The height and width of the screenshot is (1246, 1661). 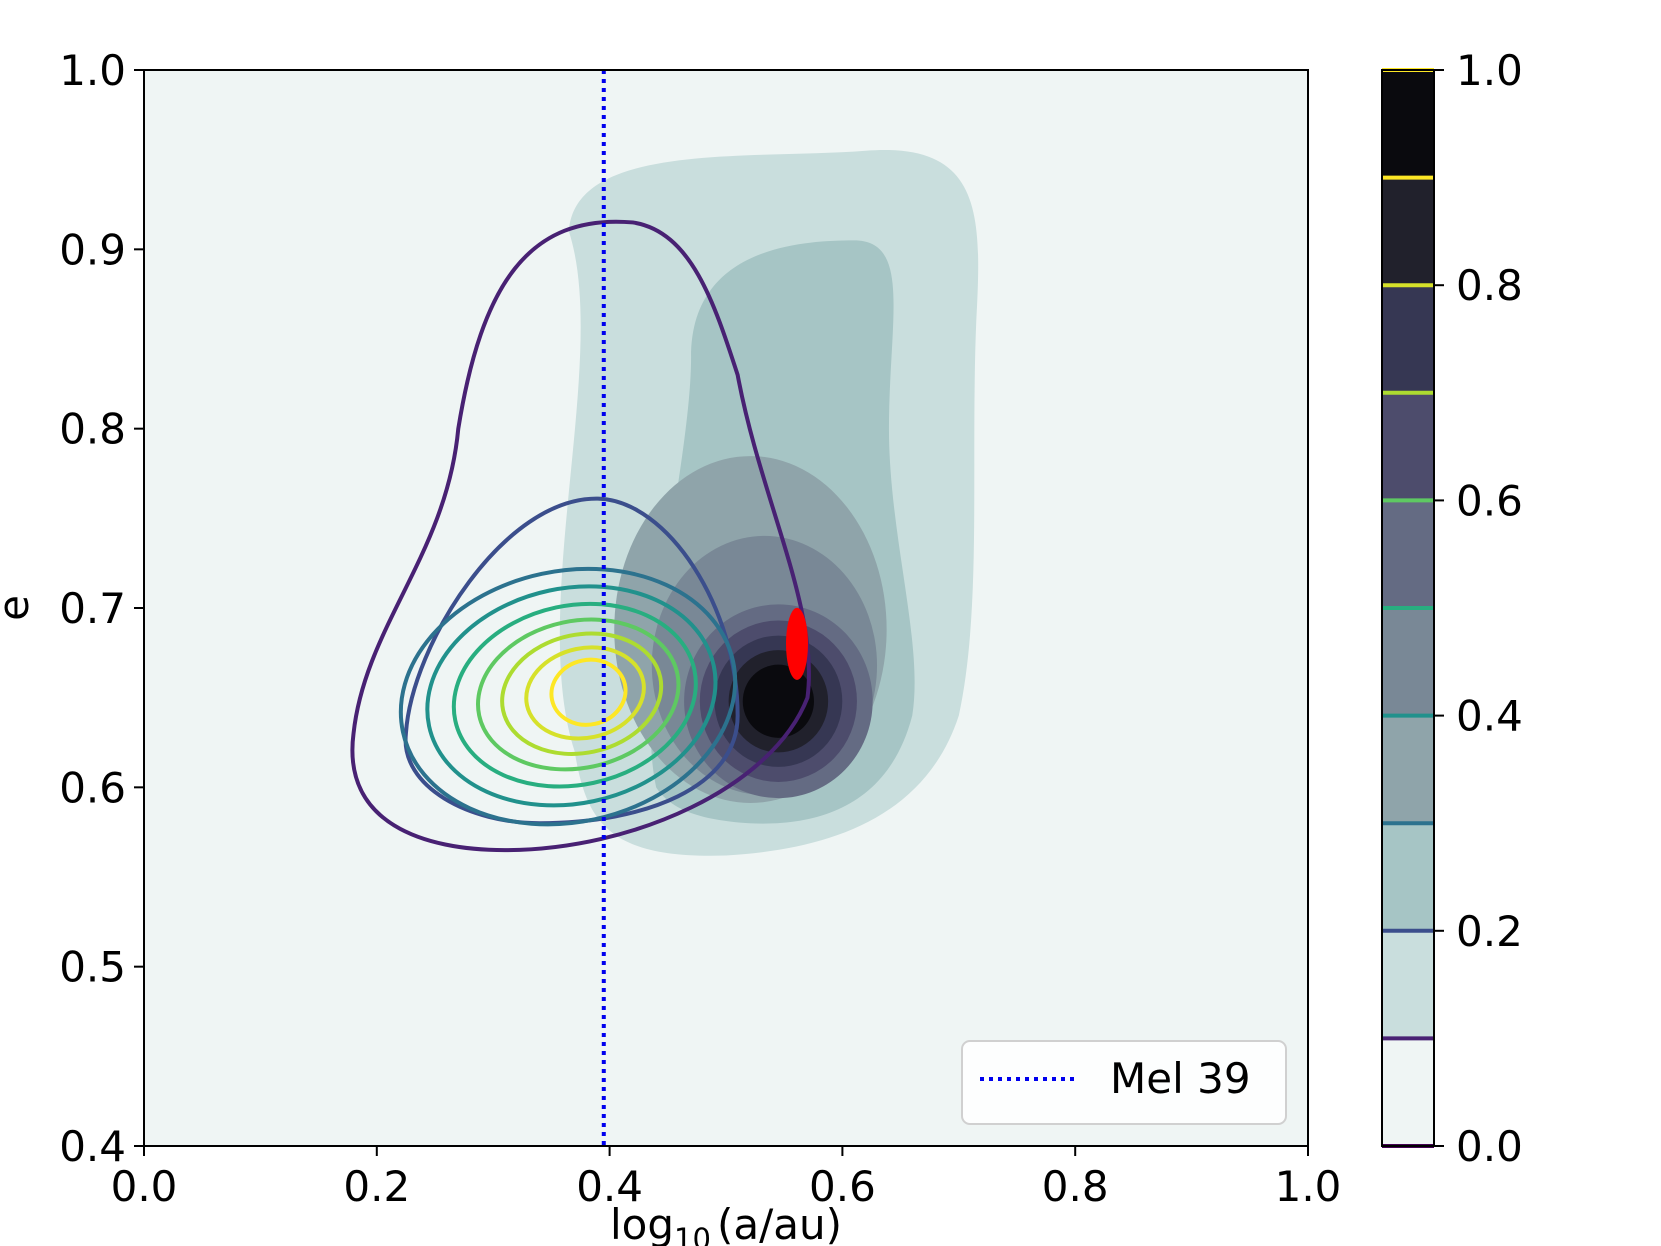 I want to click on legend: Mel 39, so click(x=1124, y=1082).